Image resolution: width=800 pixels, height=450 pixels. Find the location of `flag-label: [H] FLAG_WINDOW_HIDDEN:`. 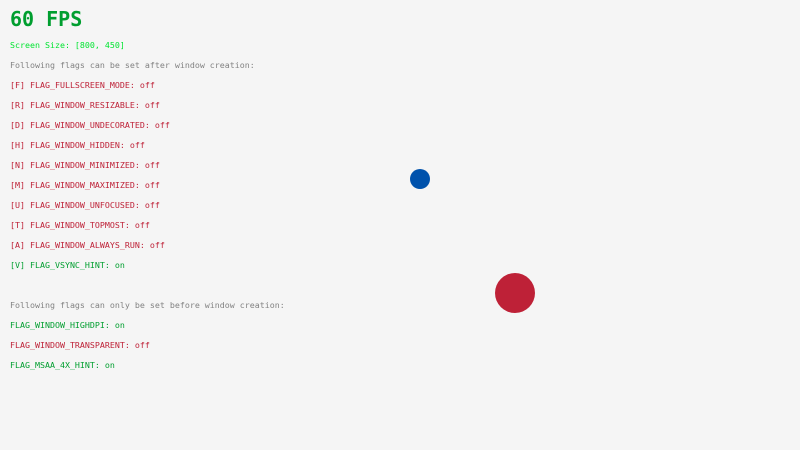

flag-label: [H] FLAG_WINDOW_HIDDEN: is located at coordinates (70, 145).